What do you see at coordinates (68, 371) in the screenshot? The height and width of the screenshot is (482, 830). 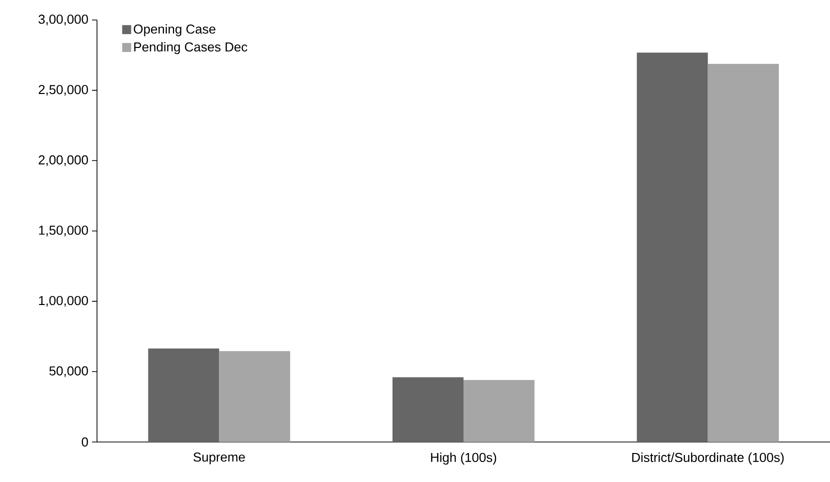 I see `y-tick-label: 50,000` at bounding box center [68, 371].